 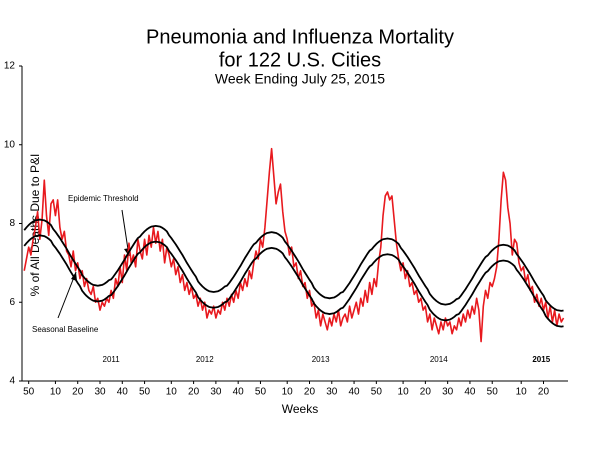 I want to click on y-tick-label: 12, so click(x=10, y=66).